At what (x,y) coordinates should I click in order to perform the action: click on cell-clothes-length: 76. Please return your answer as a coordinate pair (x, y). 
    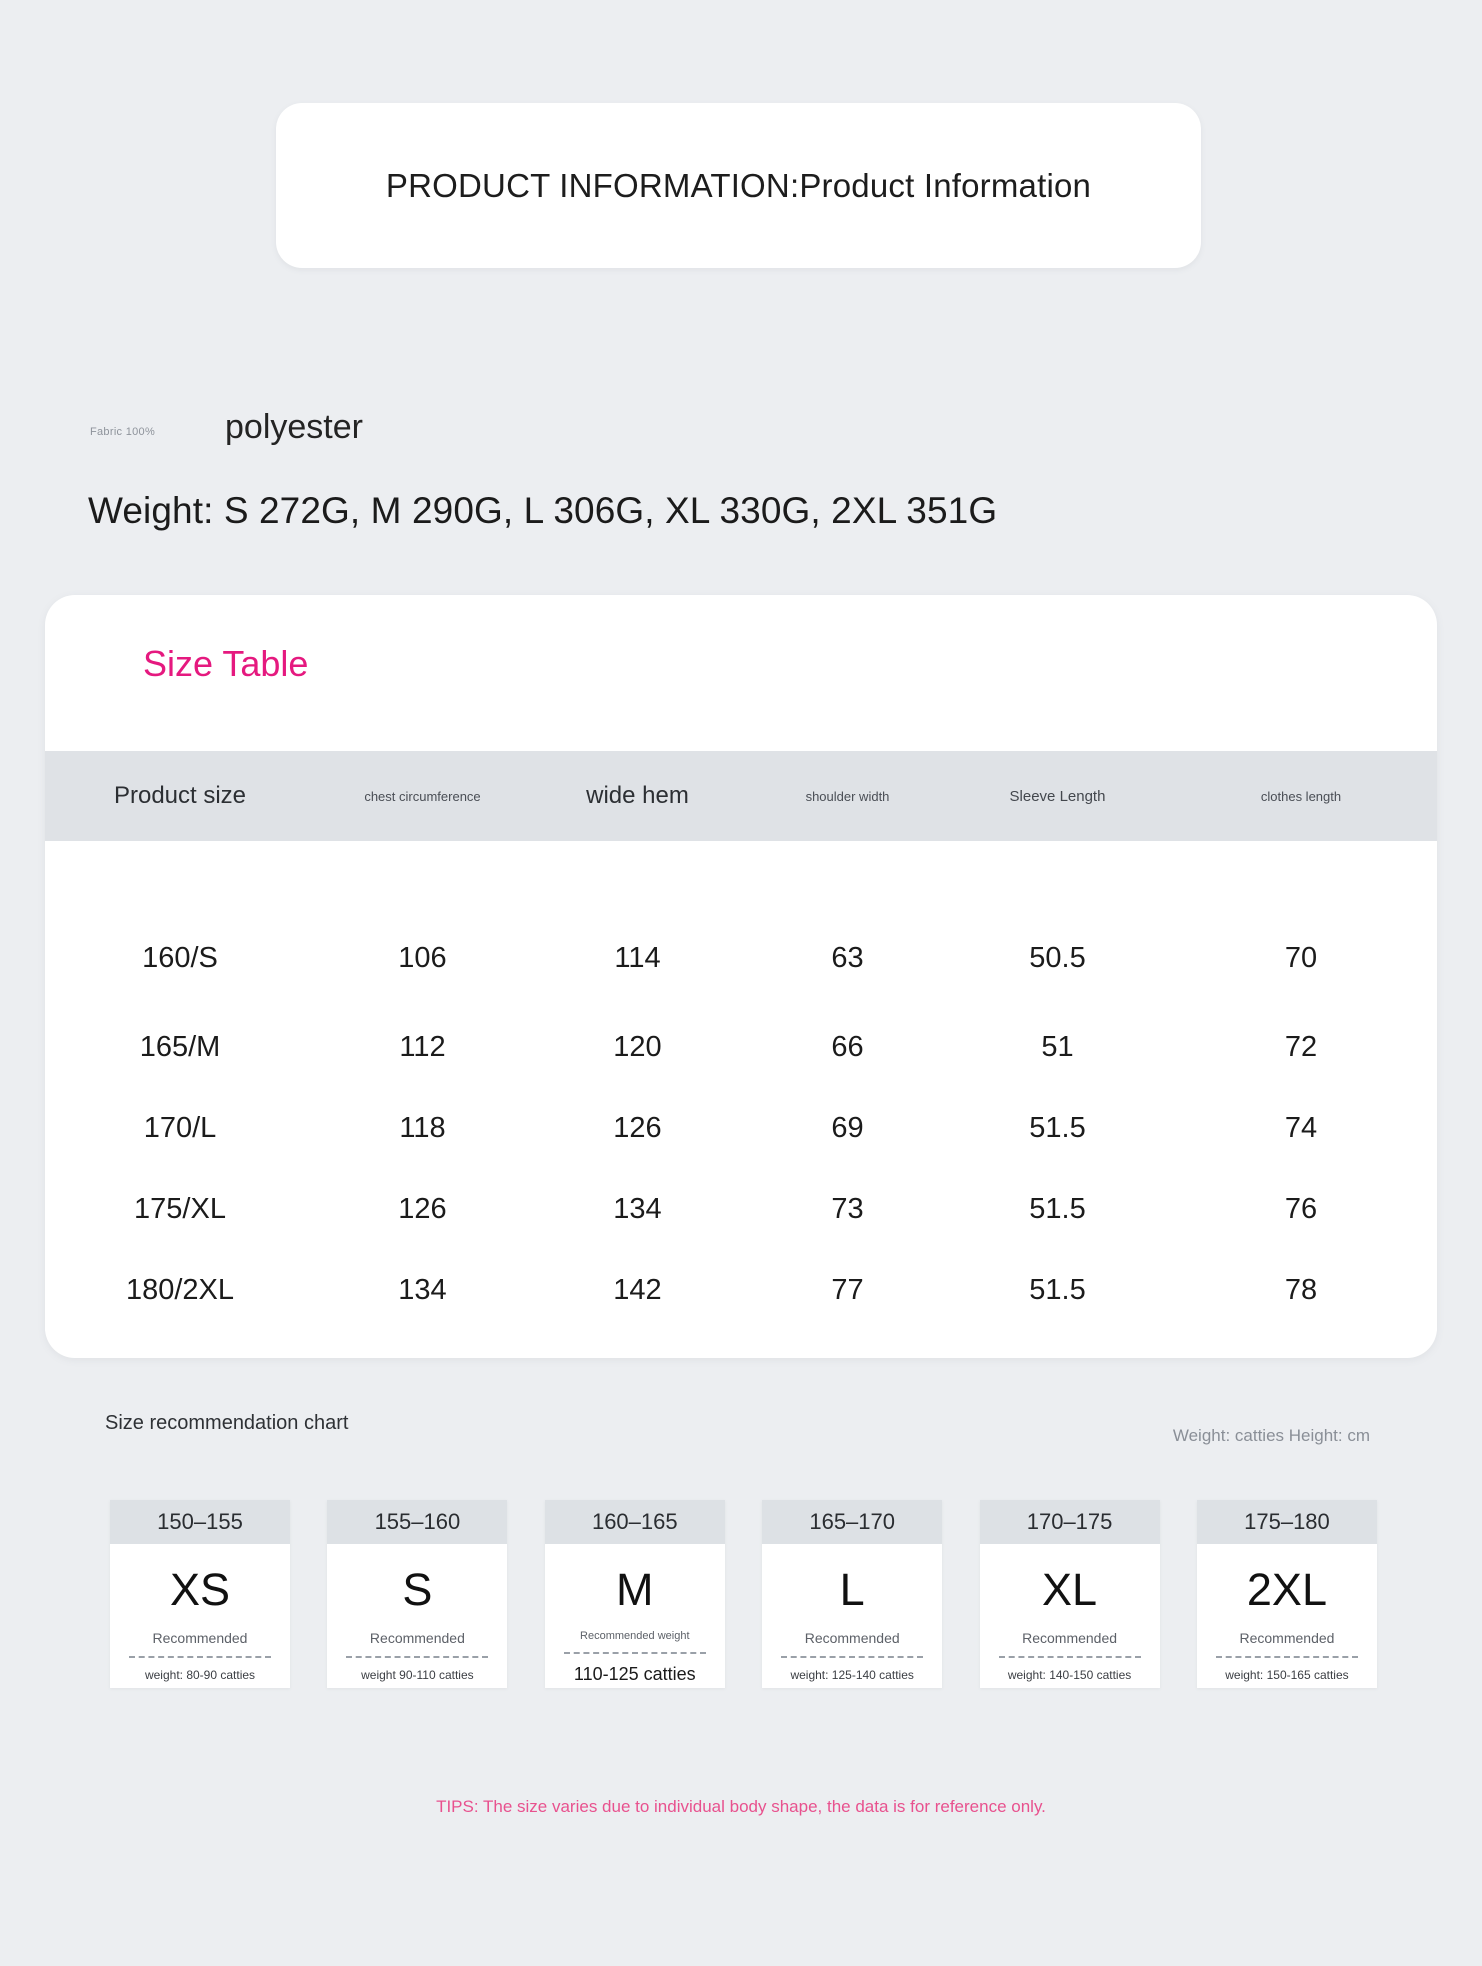
    Looking at the image, I should click on (1301, 1209).